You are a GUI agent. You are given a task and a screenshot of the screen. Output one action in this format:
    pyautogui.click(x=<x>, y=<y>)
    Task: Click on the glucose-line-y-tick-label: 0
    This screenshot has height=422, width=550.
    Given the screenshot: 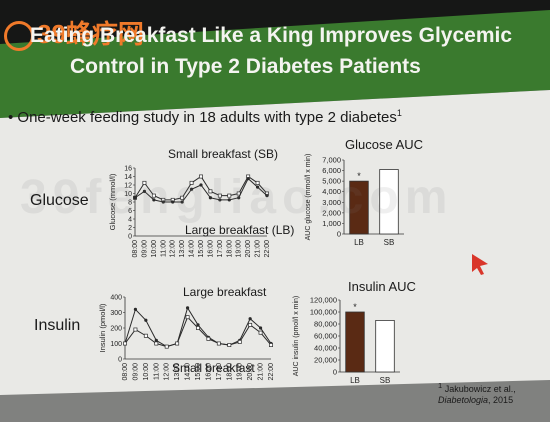 What is the action you would take?
    pyautogui.click(x=130, y=237)
    